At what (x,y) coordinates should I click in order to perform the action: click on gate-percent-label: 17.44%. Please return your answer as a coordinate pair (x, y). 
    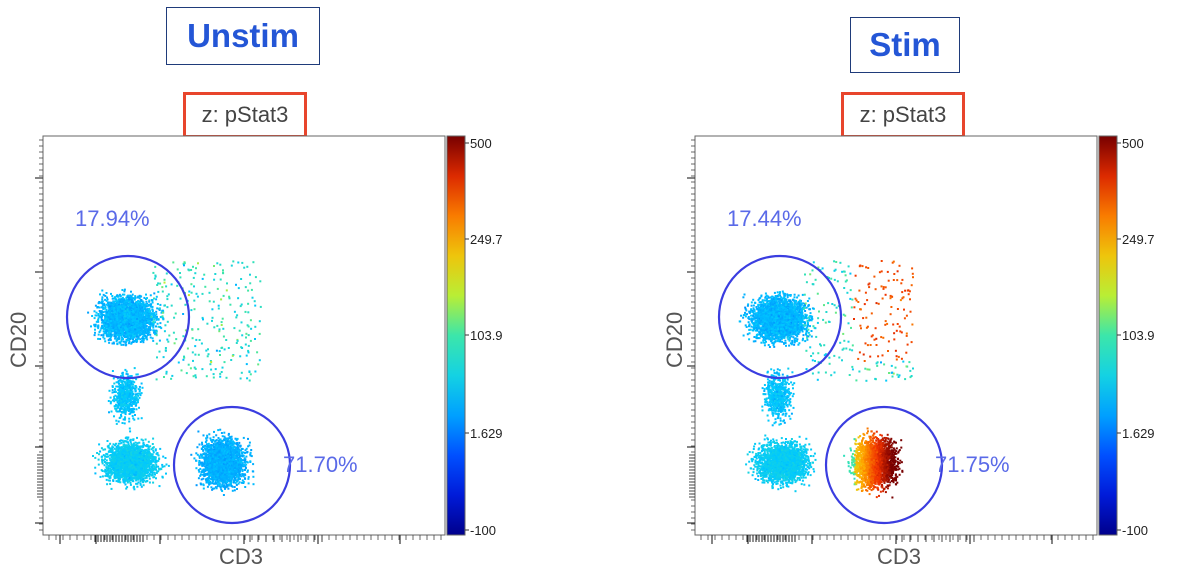
    Looking at the image, I should click on (764, 218).